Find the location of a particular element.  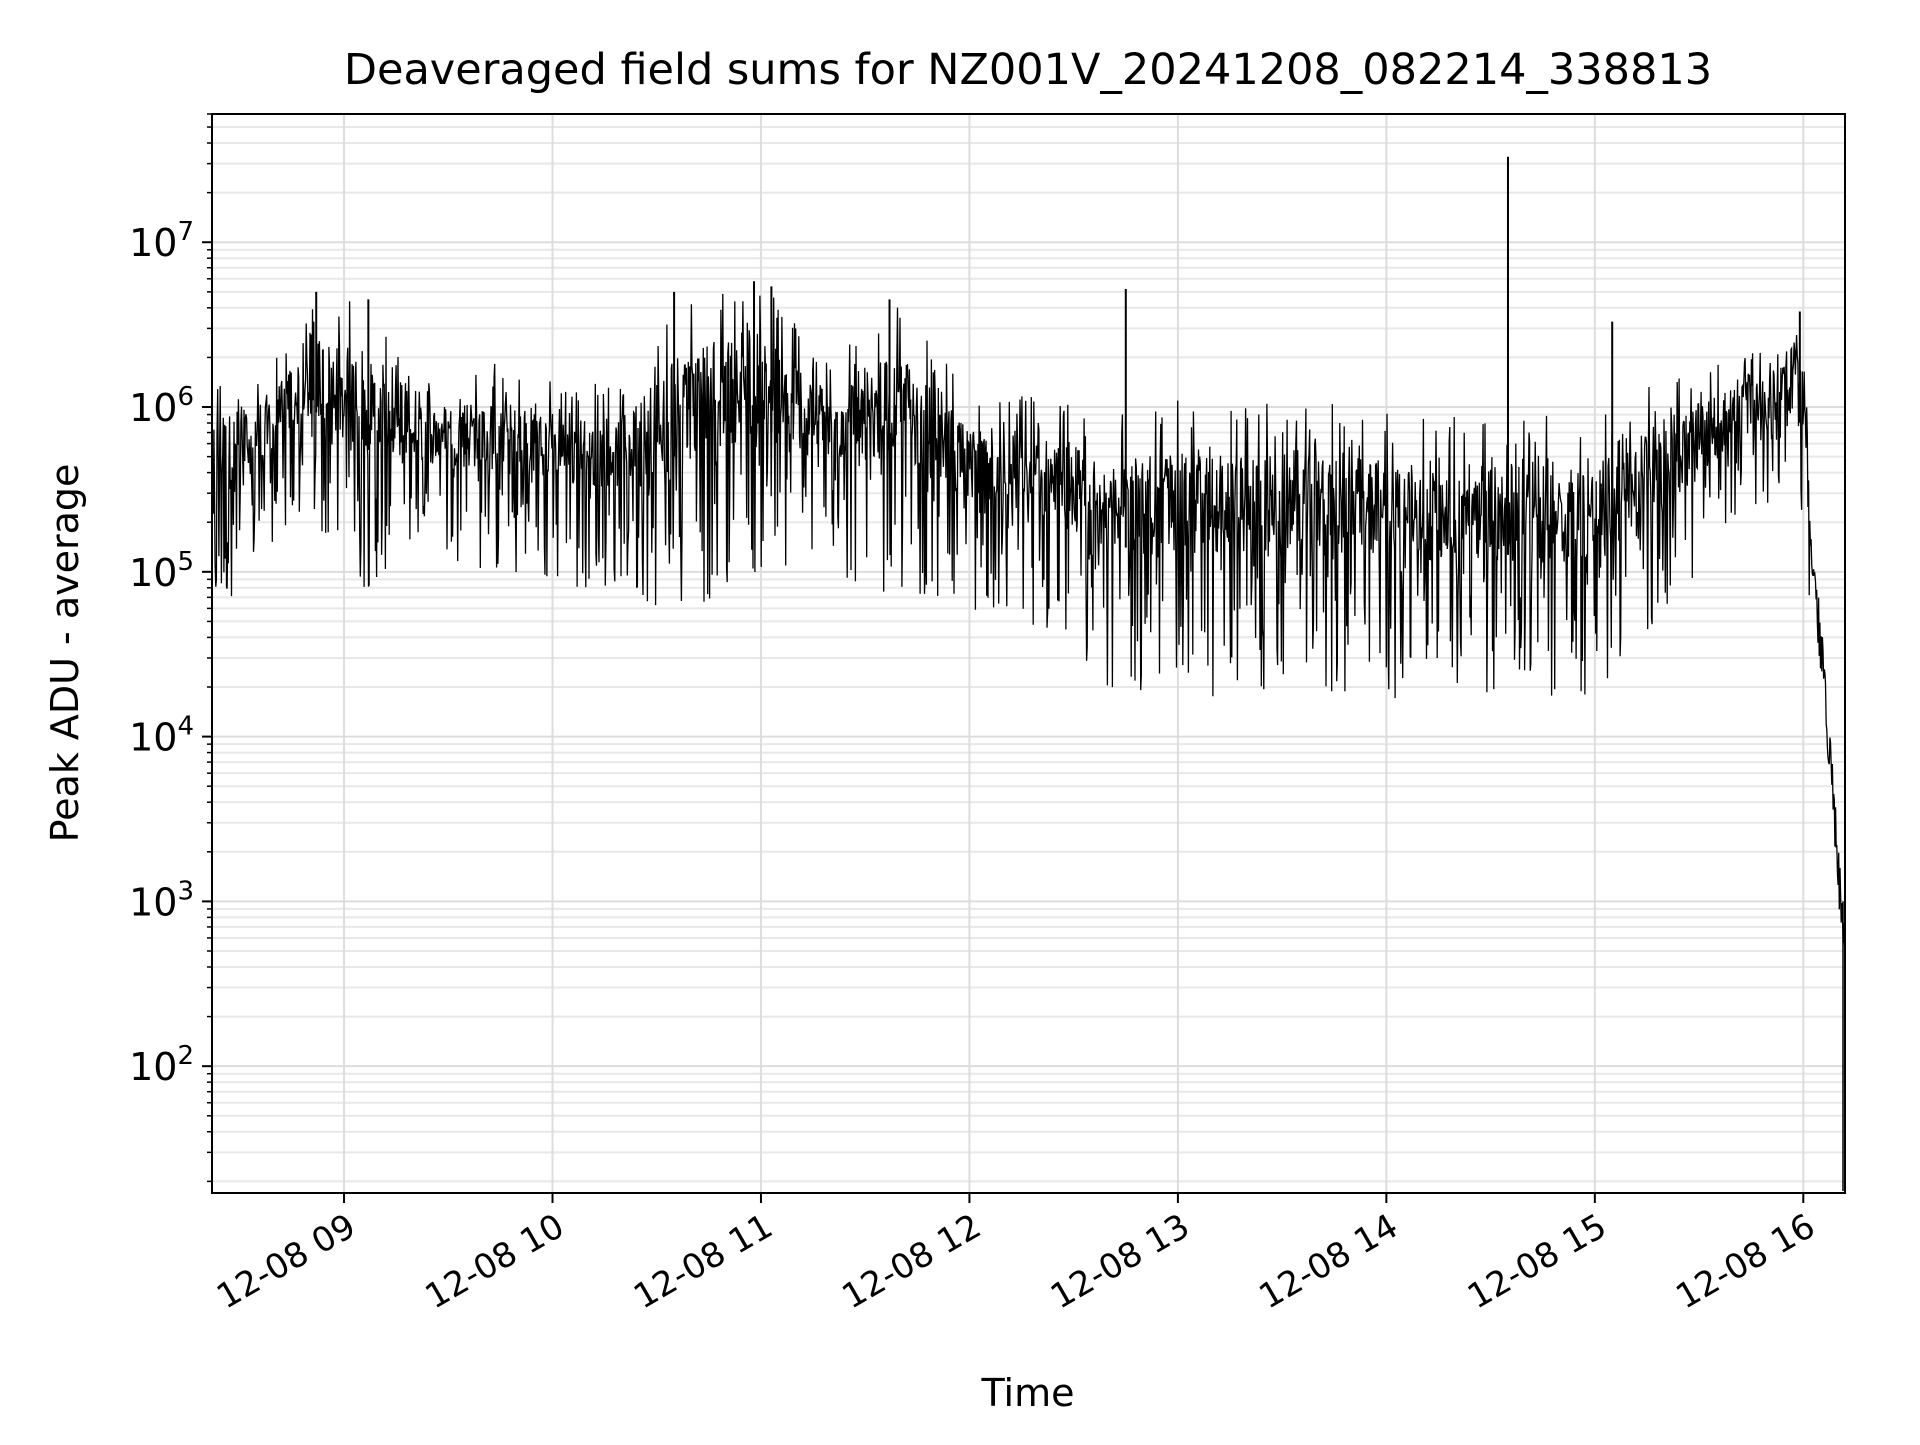

y-tick-label: 103 is located at coordinates (161, 900).